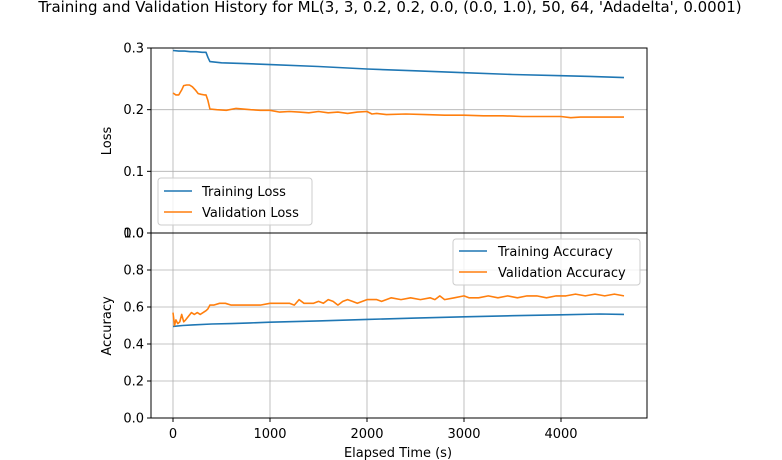 Image resolution: width=782 pixels, height=460 pixels. Describe the element at coordinates (137, 142) in the screenshot. I see `loss-y-ticks: 0.0 0.1 0.2 0.3` at that location.